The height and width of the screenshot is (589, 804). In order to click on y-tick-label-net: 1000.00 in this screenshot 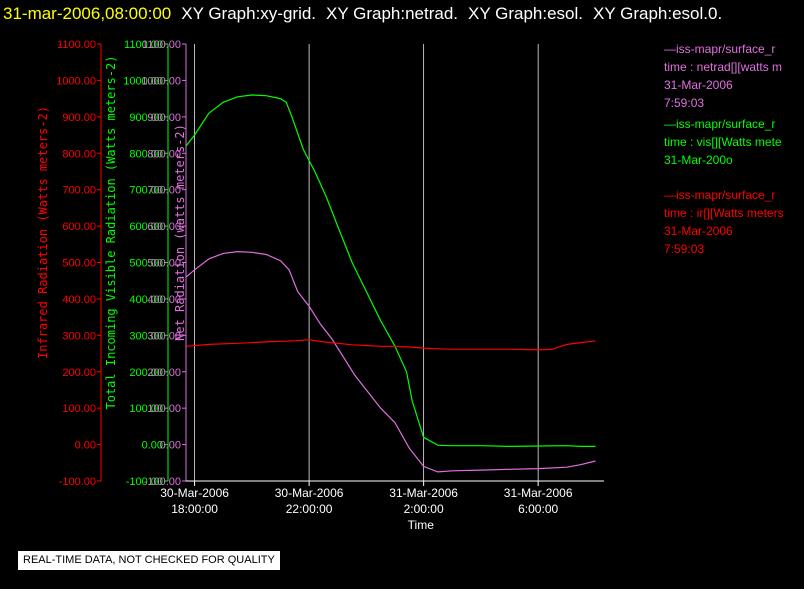, I will do `click(161, 81)`.